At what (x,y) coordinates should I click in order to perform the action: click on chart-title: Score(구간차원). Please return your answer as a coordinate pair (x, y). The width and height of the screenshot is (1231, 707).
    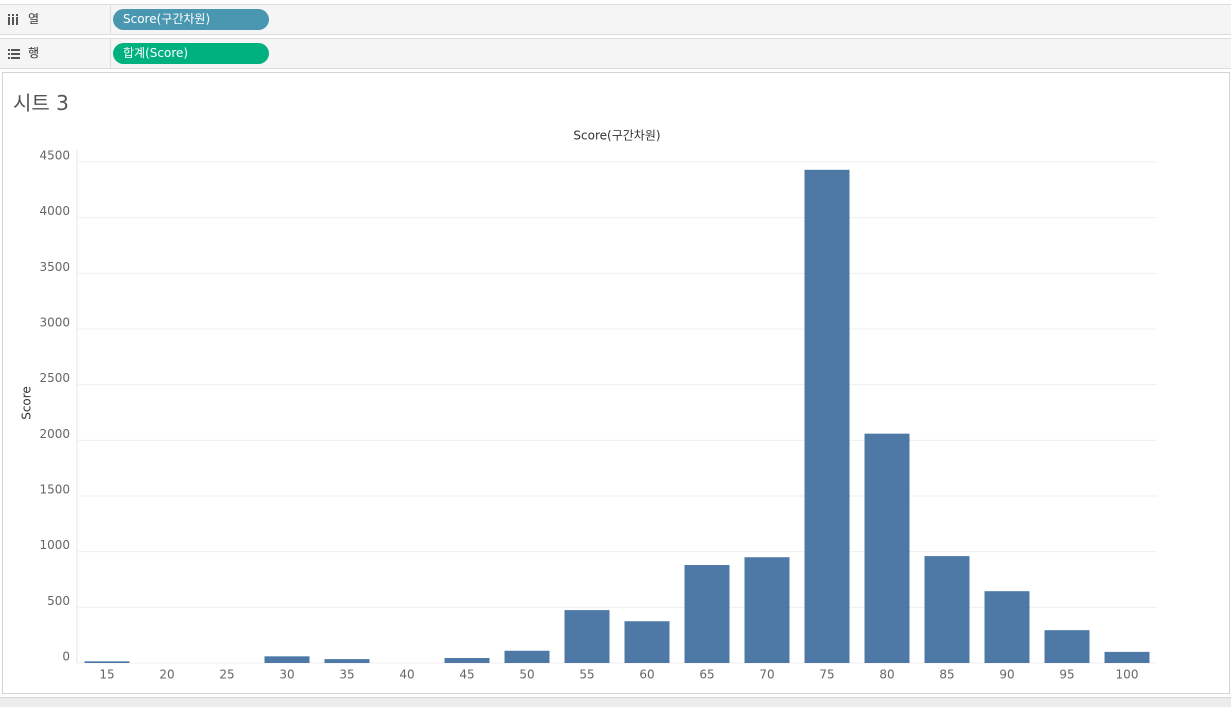
    Looking at the image, I should click on (616, 136).